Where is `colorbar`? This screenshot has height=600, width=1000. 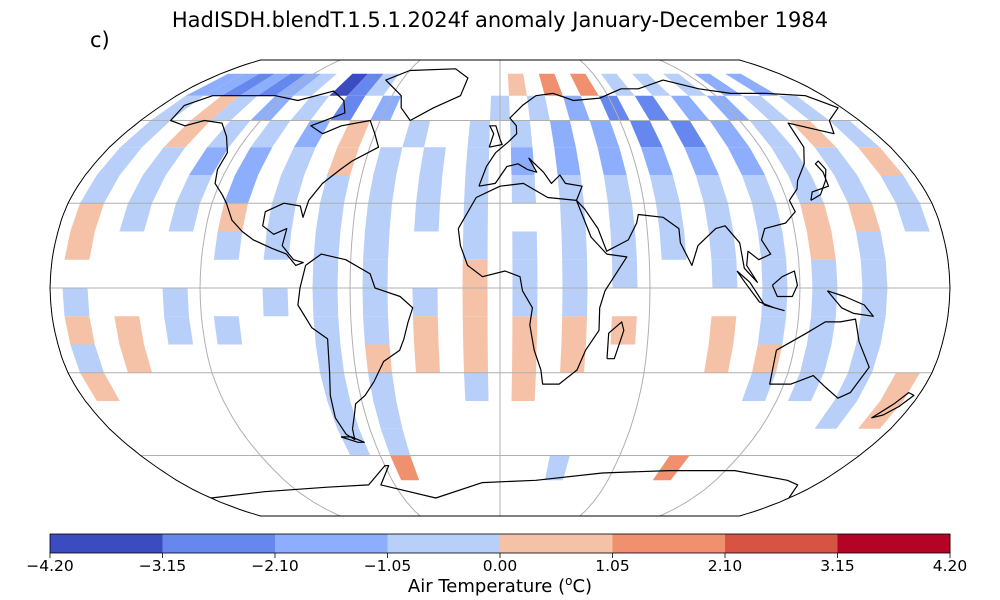
colorbar is located at coordinates (500, 545).